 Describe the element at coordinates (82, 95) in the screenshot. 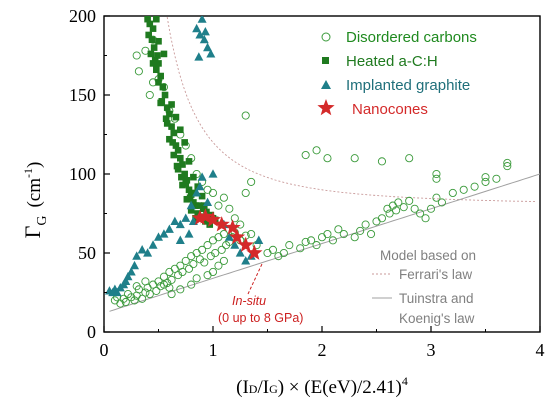

I see `y-tick-label: 150` at that location.